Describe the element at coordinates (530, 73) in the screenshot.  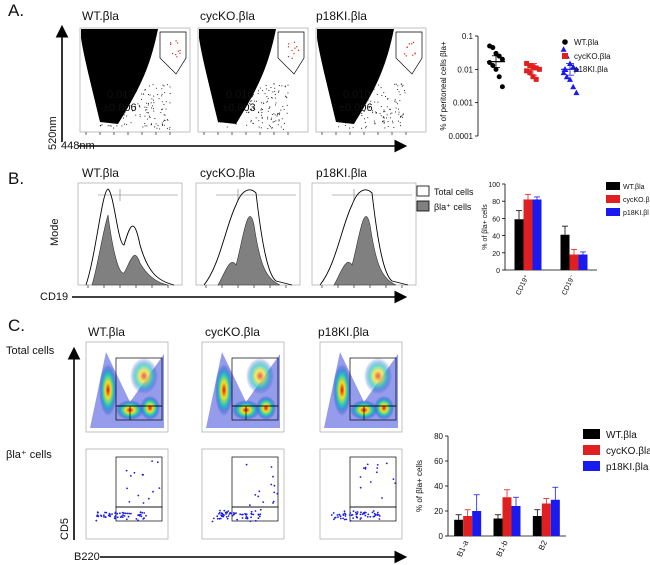
I see `data-point-cyc` at that location.